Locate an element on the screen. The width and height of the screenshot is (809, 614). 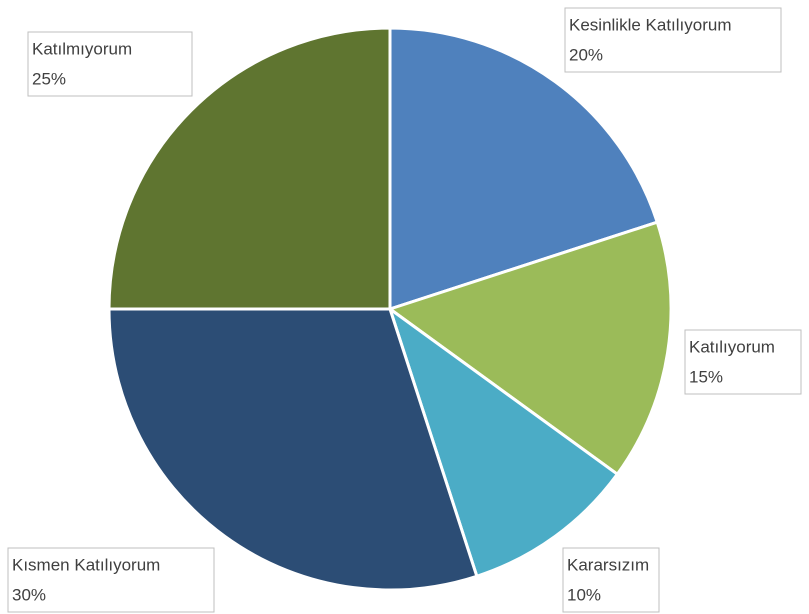
value-label: 25% is located at coordinates (49, 78).